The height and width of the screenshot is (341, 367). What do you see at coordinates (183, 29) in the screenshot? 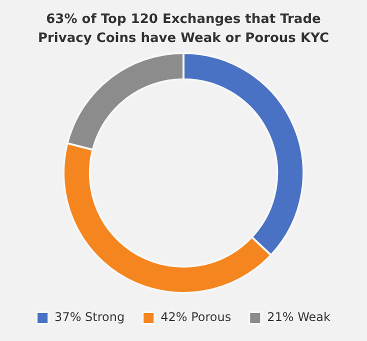
I see `chart-title: 63% of Top 120 Exchanges that Trade Privacy Coins have Weak or Porous KYC` at bounding box center [183, 29].